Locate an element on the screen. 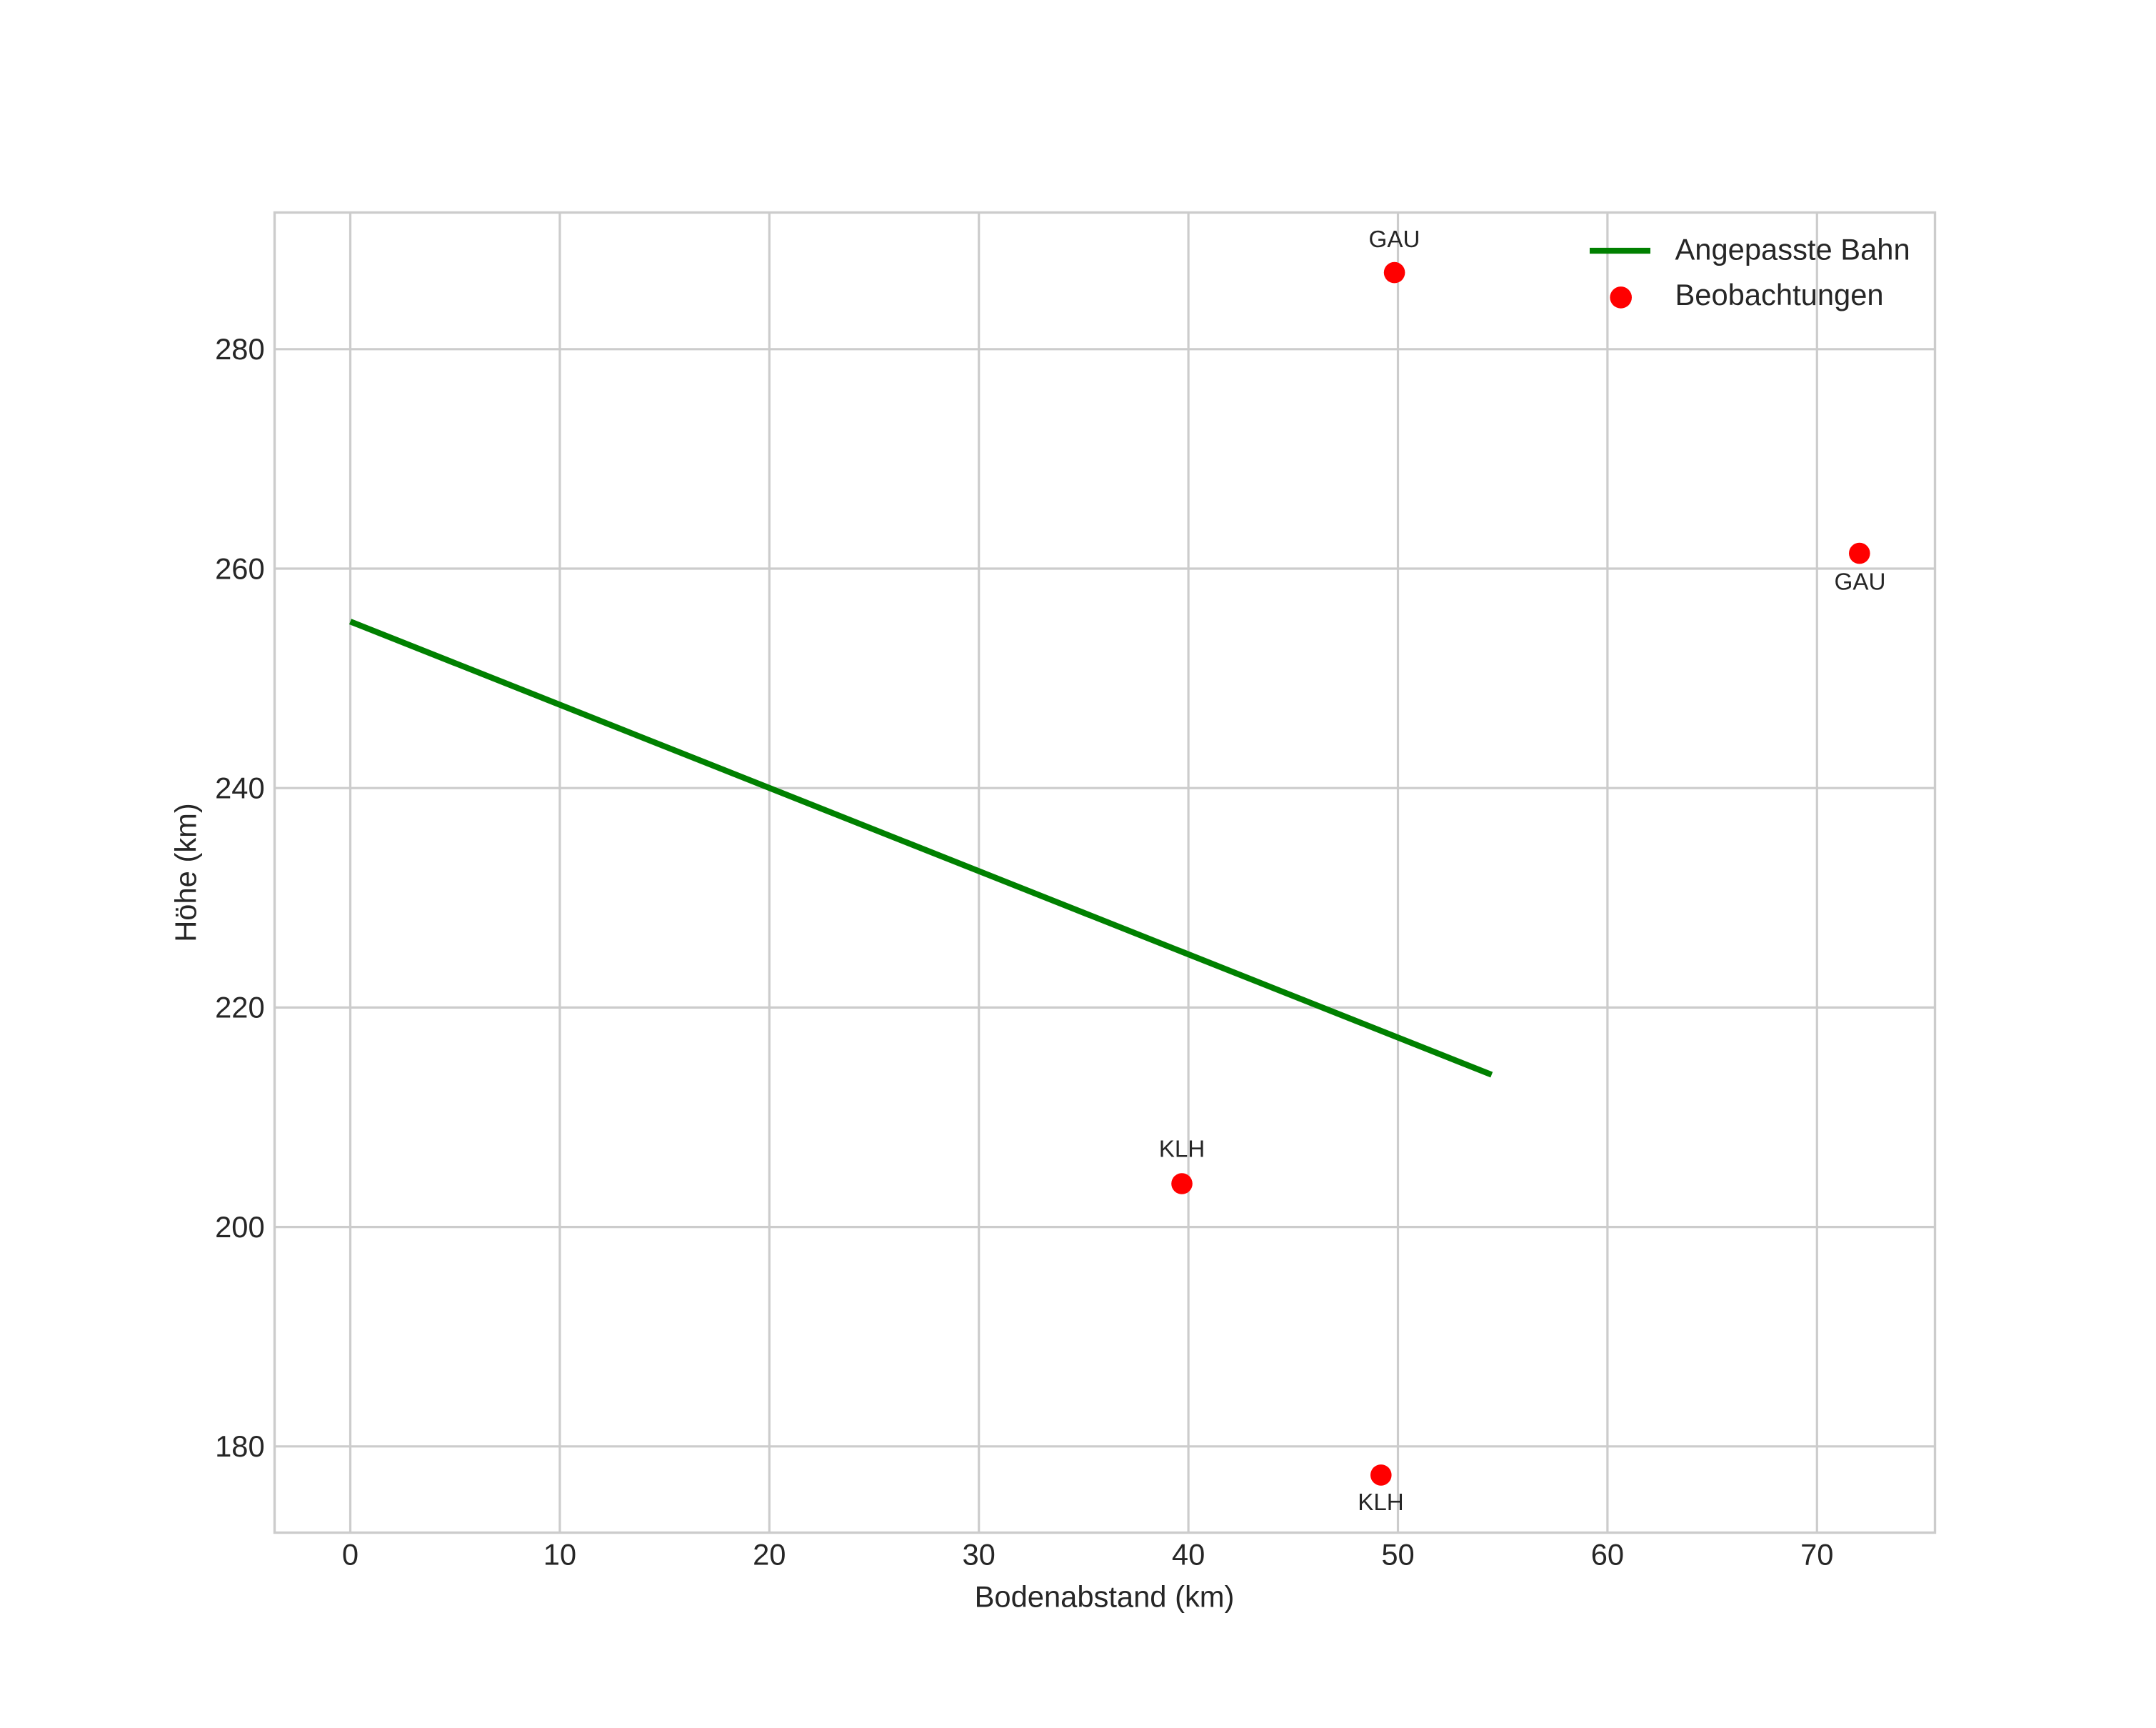 This screenshot has height=1728, width=2156. svg-text: 280 is located at coordinates (240, 349).